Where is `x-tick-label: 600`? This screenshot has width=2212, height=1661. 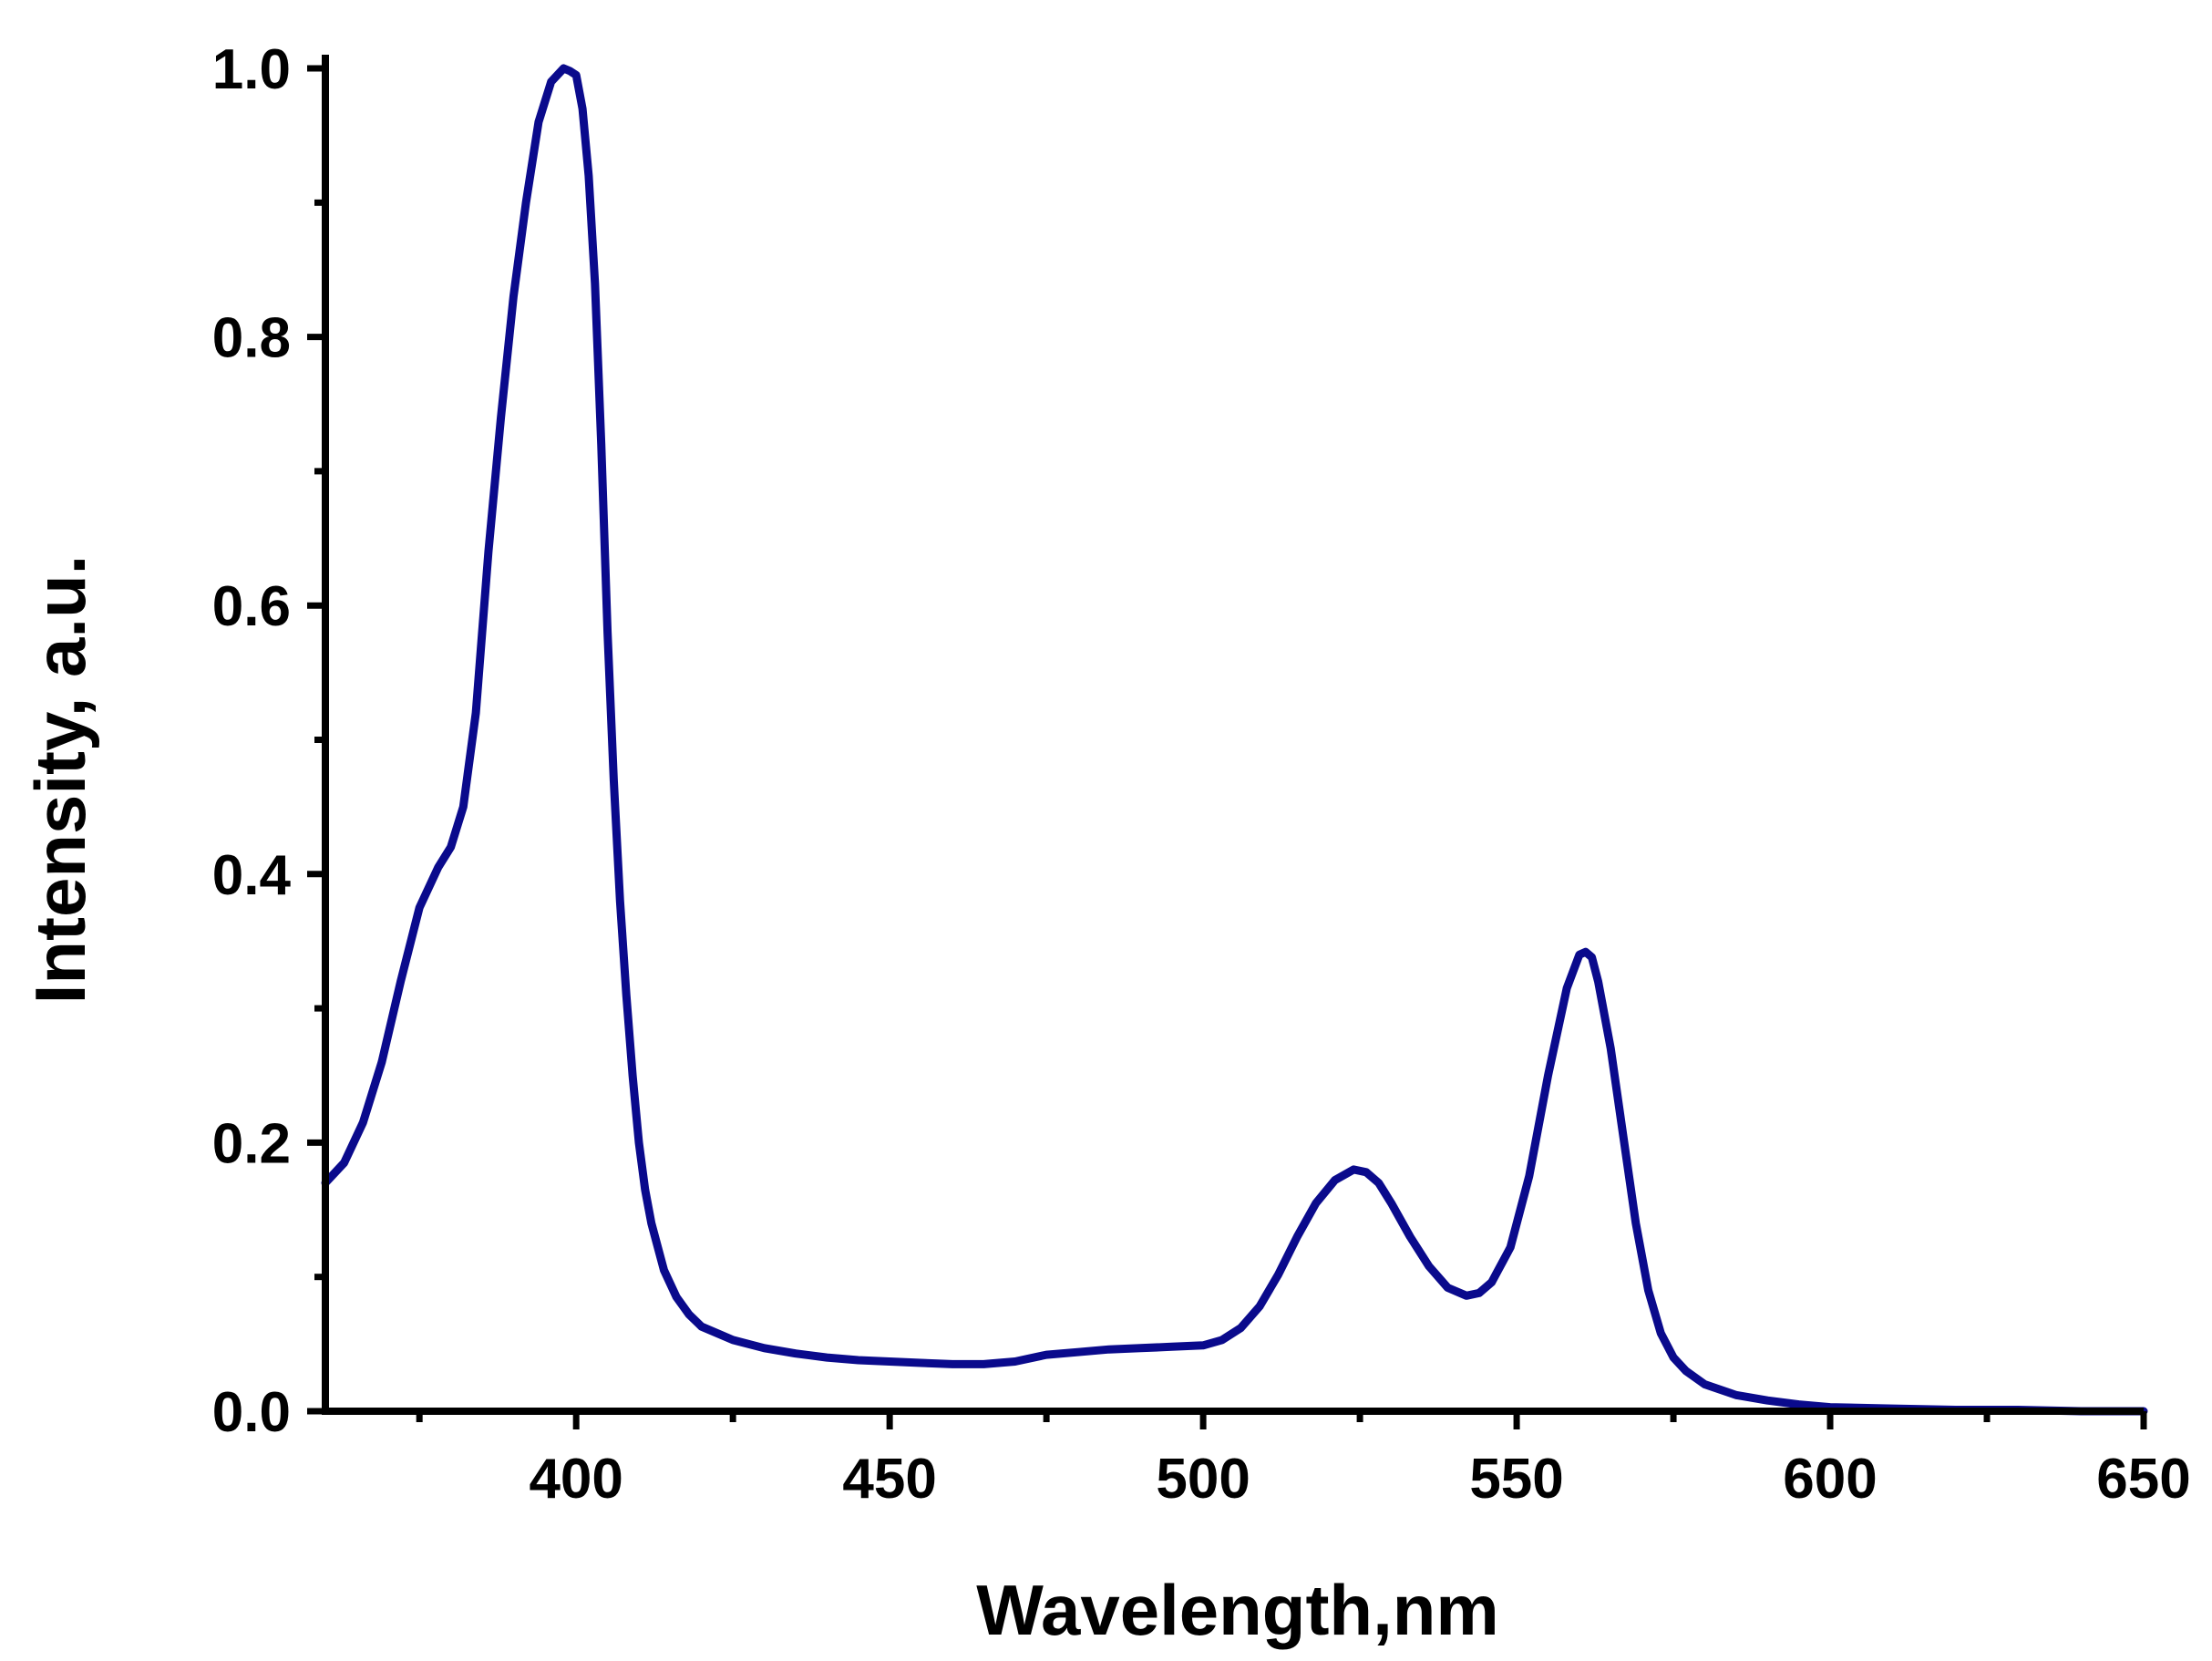 x-tick-label: 600 is located at coordinates (1830, 1479).